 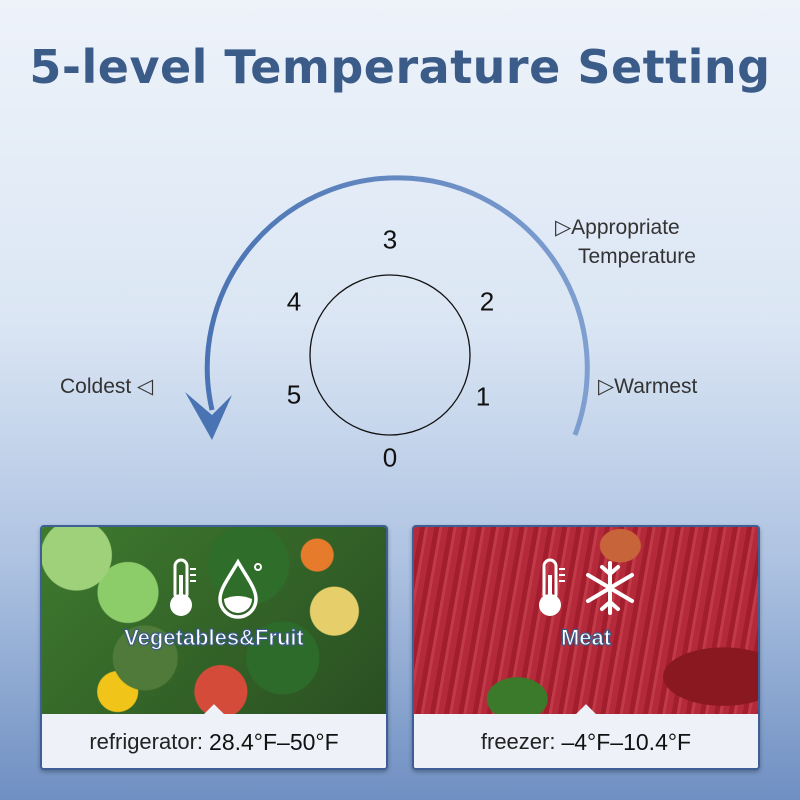 I want to click on vegetables-photo, so click(x=214, y=620).